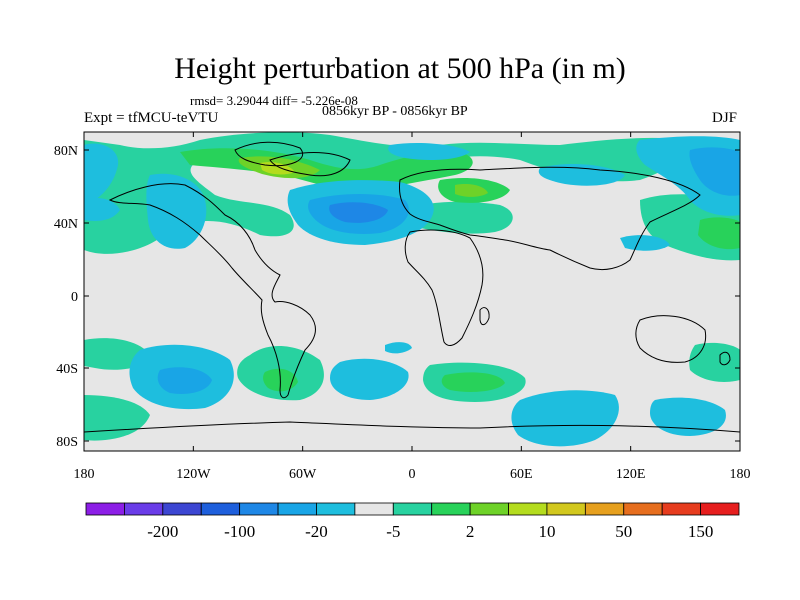  Describe the element at coordinates (193, 474) in the screenshot. I see `lon-tick-label: 120W` at that location.